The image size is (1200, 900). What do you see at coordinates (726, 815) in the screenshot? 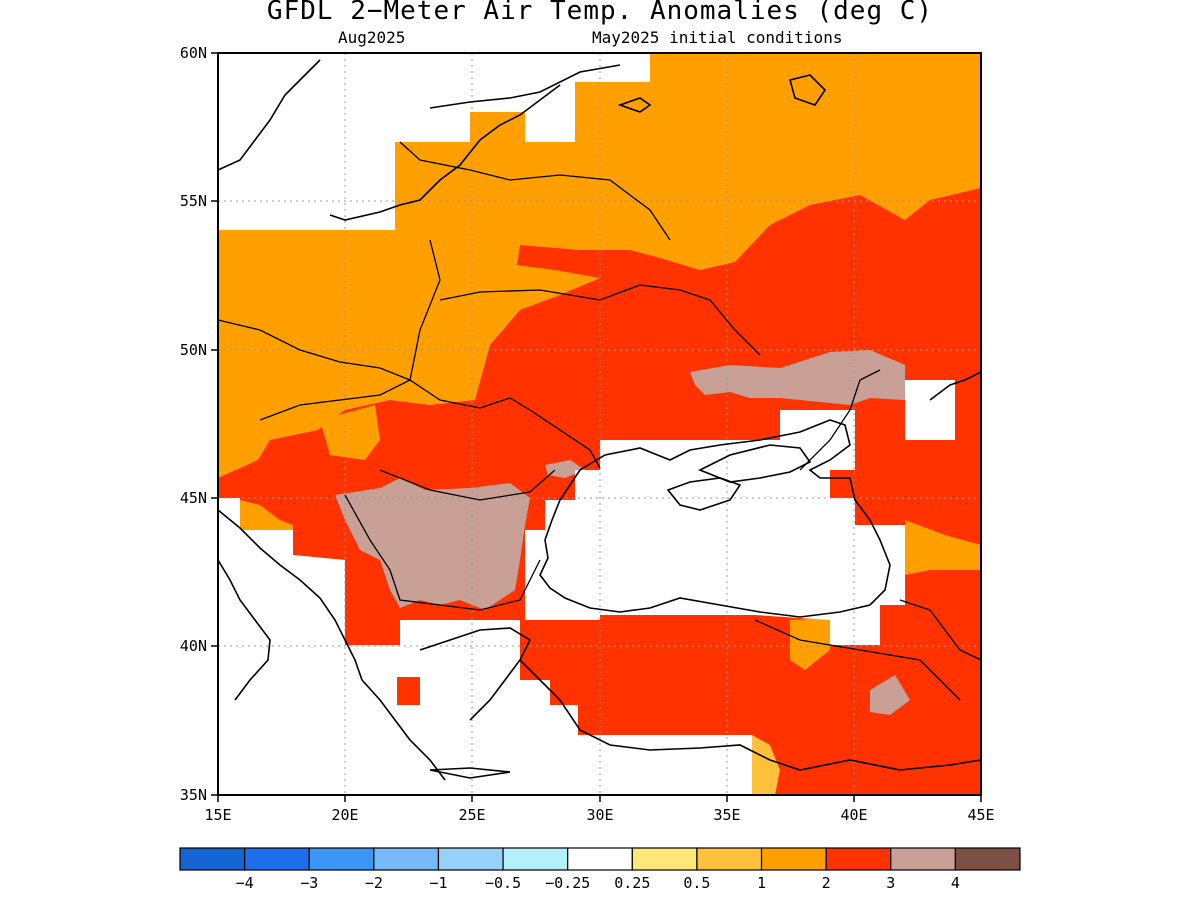
I see `lon-label: 35E` at bounding box center [726, 815].